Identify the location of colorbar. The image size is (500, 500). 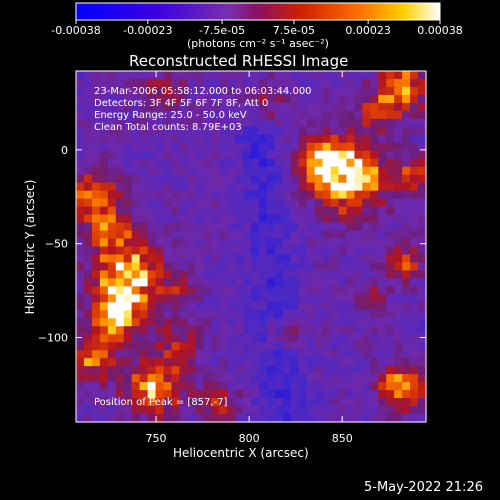
(258, 11).